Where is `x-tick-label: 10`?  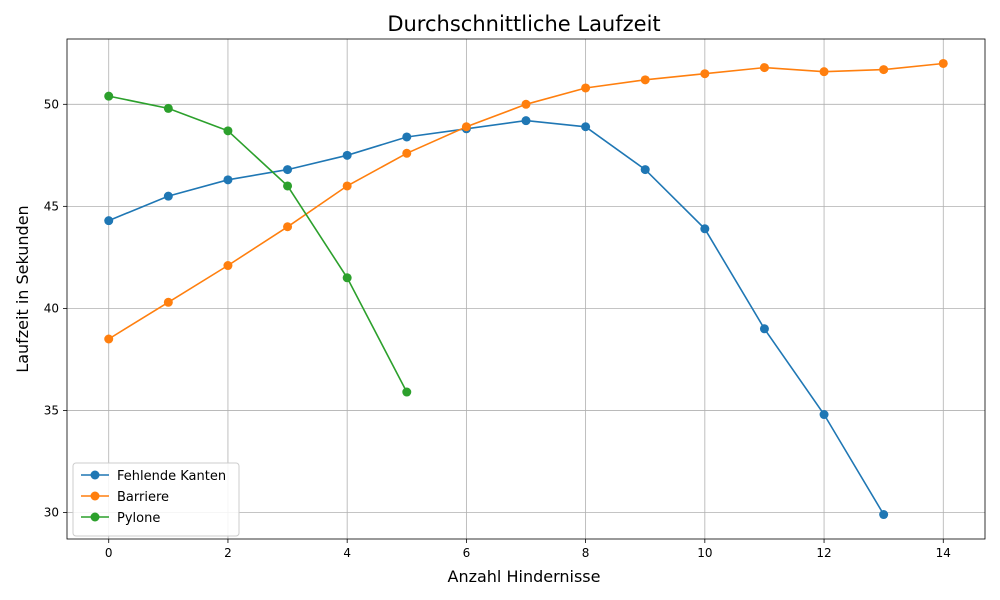 x-tick-label: 10 is located at coordinates (704, 553).